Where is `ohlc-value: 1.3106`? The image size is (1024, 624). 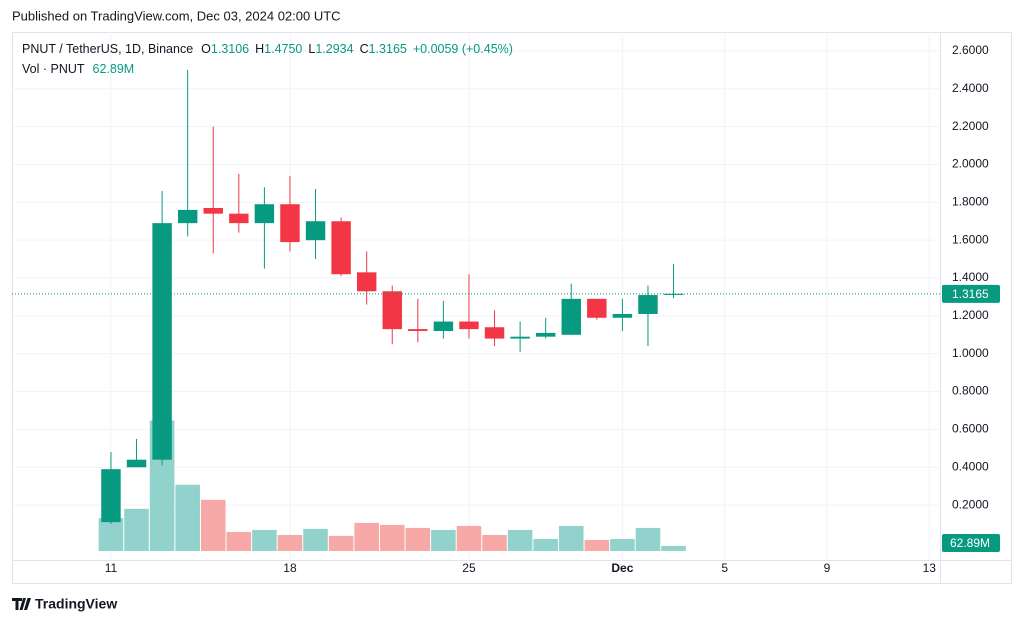
ohlc-value: 1.3106 is located at coordinates (230, 49).